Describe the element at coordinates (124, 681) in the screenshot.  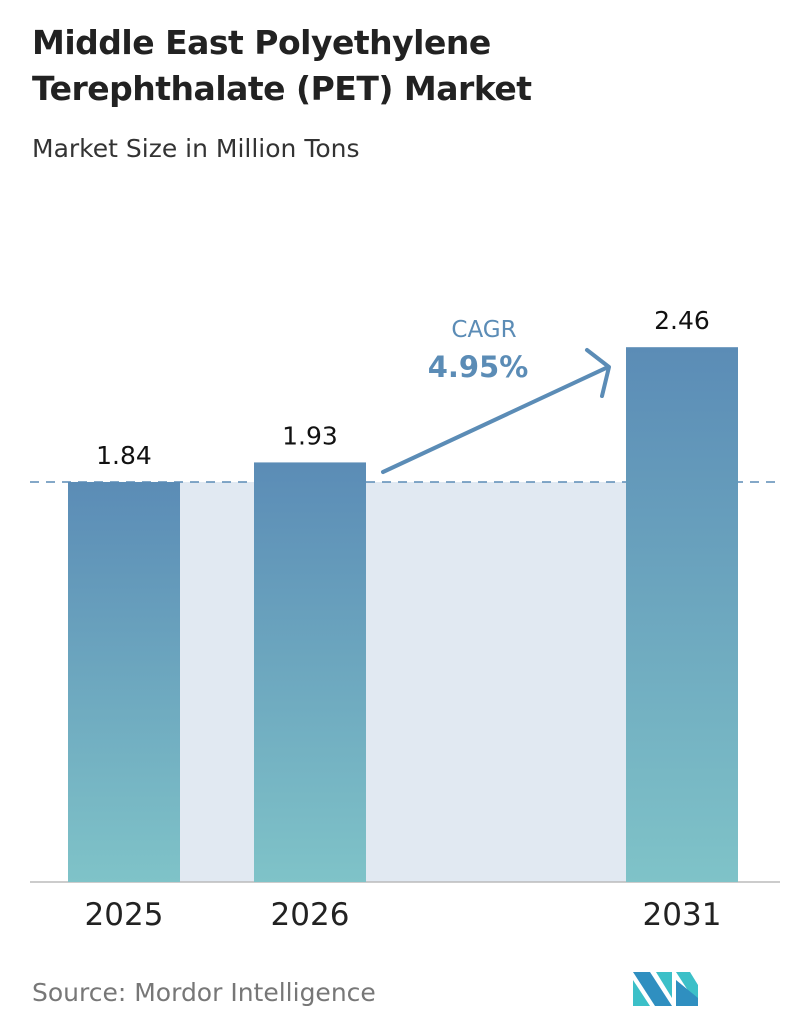
I see `bar-2025` at that location.